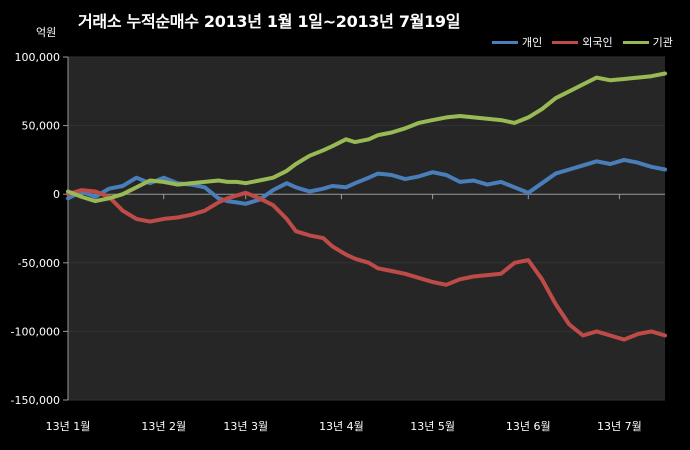  What do you see at coordinates (432, 426) in the screenshot?
I see `x-tick-label: 13년 5월` at bounding box center [432, 426].